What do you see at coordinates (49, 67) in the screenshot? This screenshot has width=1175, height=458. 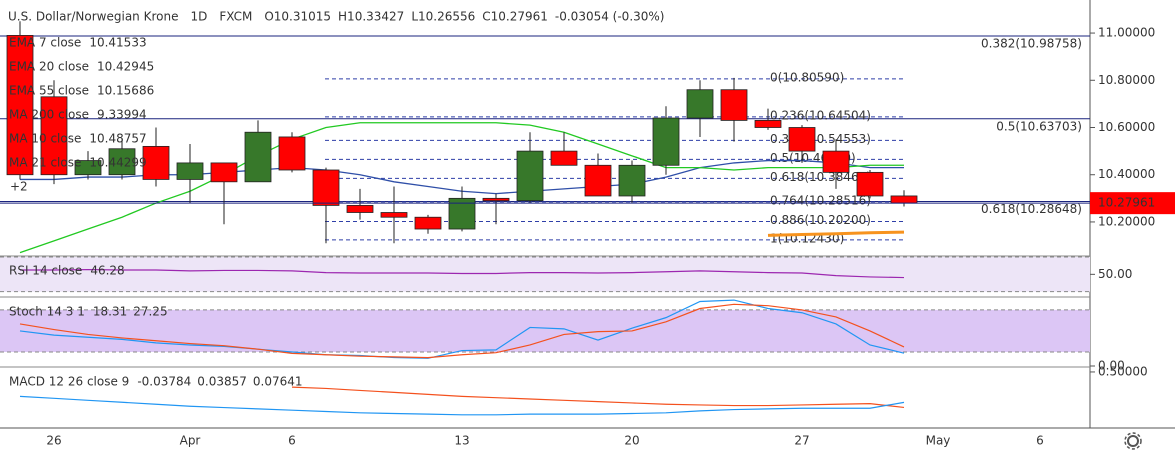 I see `legend-name: EMA 20 close` at bounding box center [49, 67].